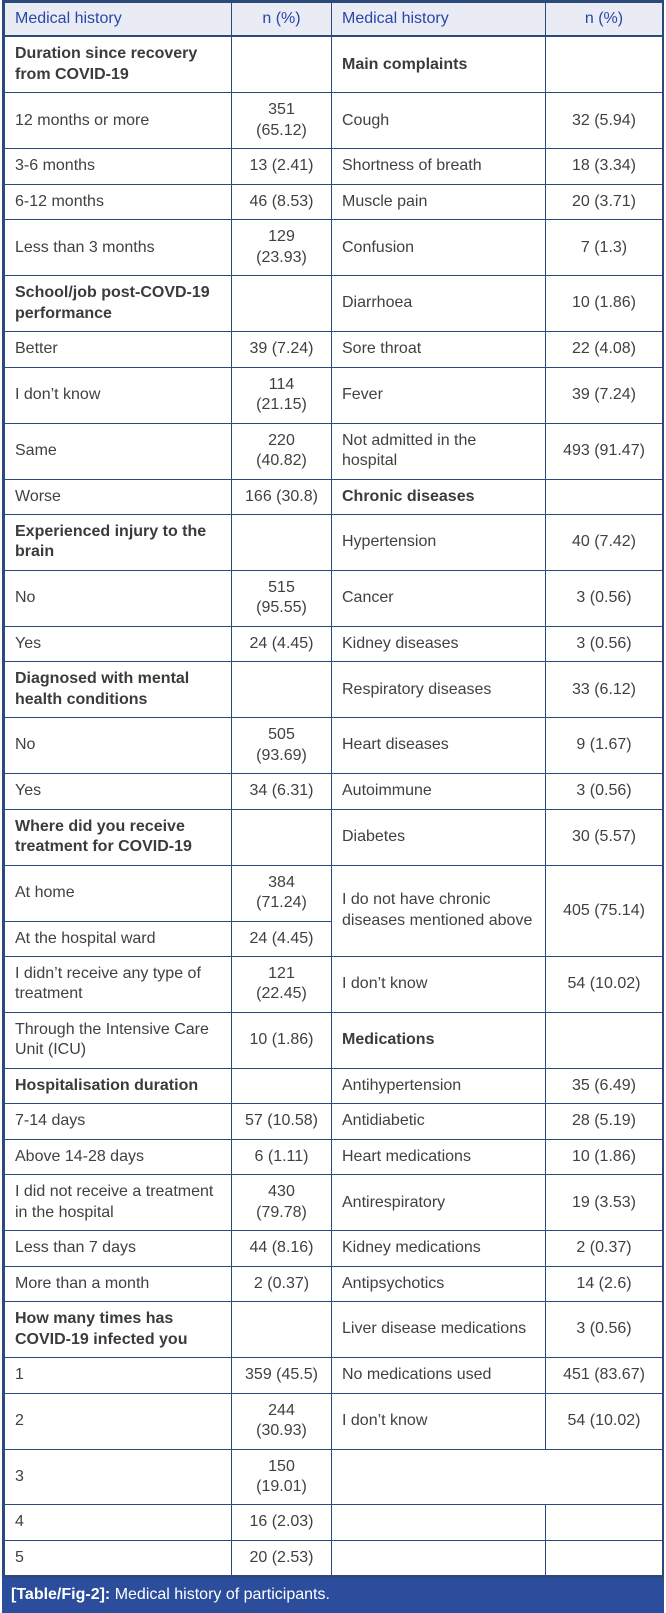 The height and width of the screenshot is (1613, 666). What do you see at coordinates (604, 1375) in the screenshot?
I see `cell: 451 (83.67)` at bounding box center [604, 1375].